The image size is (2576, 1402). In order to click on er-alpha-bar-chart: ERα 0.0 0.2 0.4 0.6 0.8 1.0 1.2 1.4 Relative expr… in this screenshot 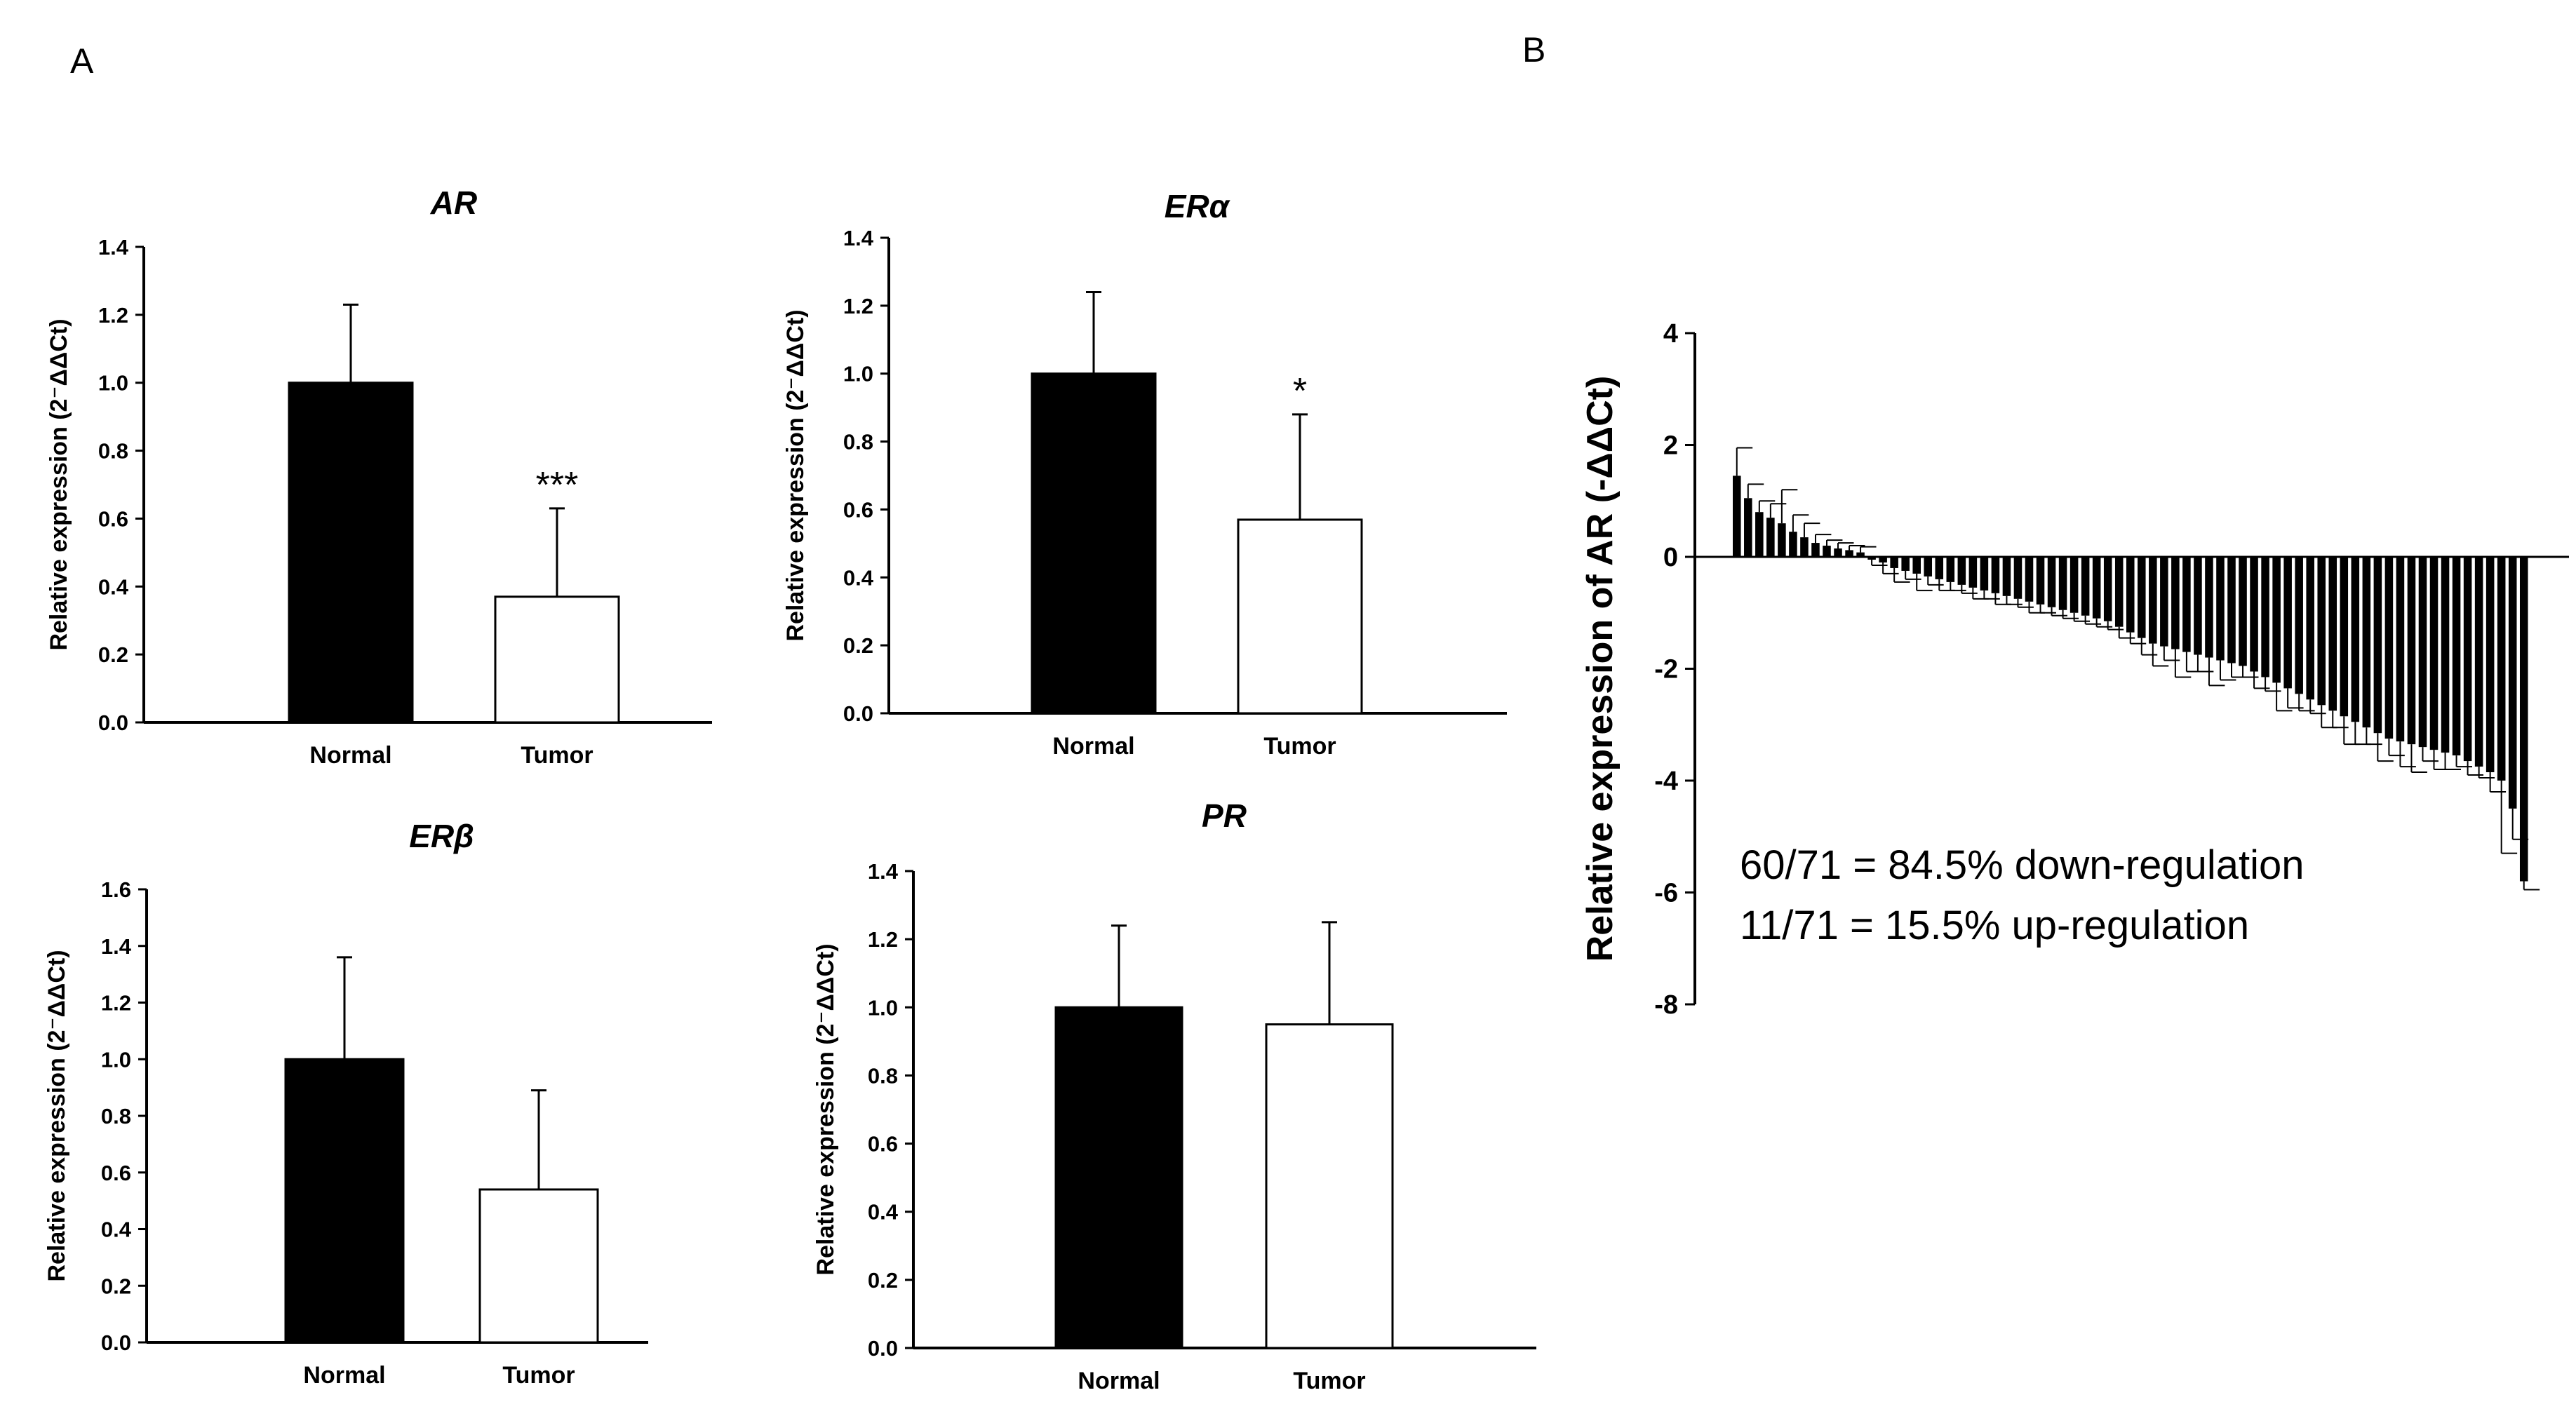, I will do `click(1144, 474)`.